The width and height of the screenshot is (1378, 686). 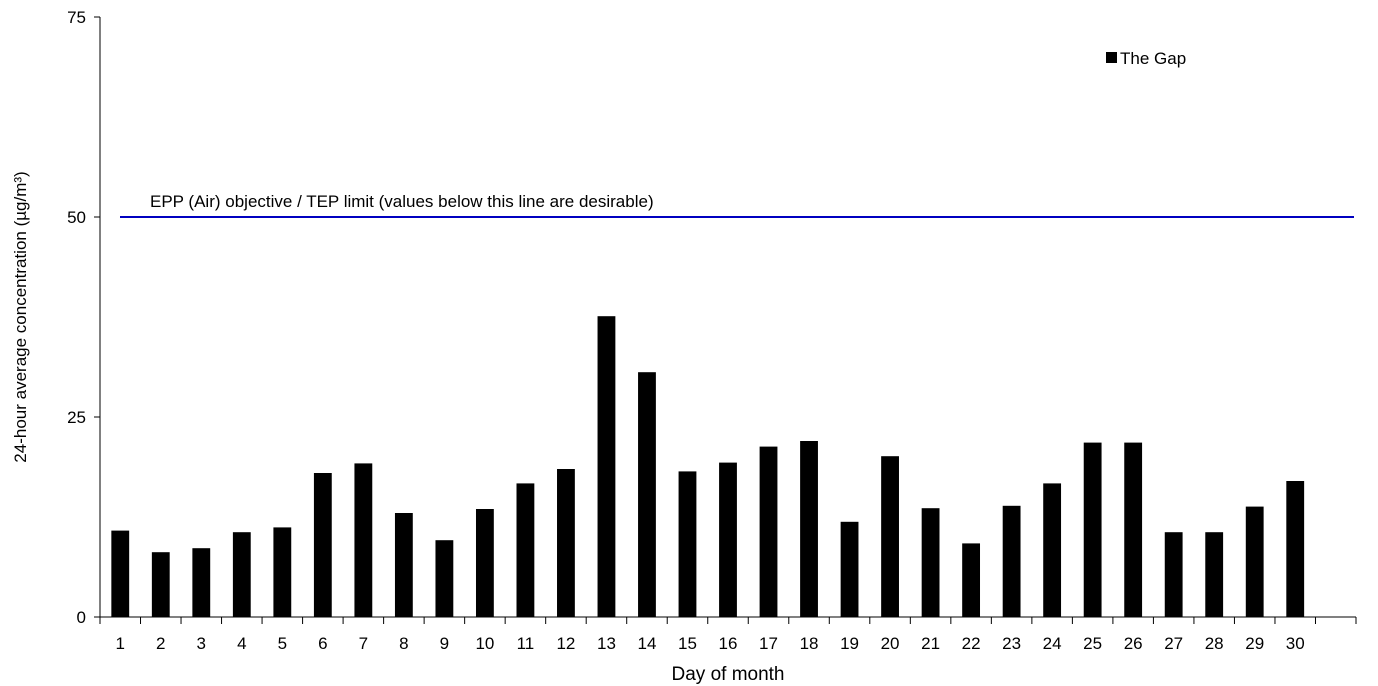 What do you see at coordinates (1214, 643) in the screenshot?
I see `x-tick-label: 28` at bounding box center [1214, 643].